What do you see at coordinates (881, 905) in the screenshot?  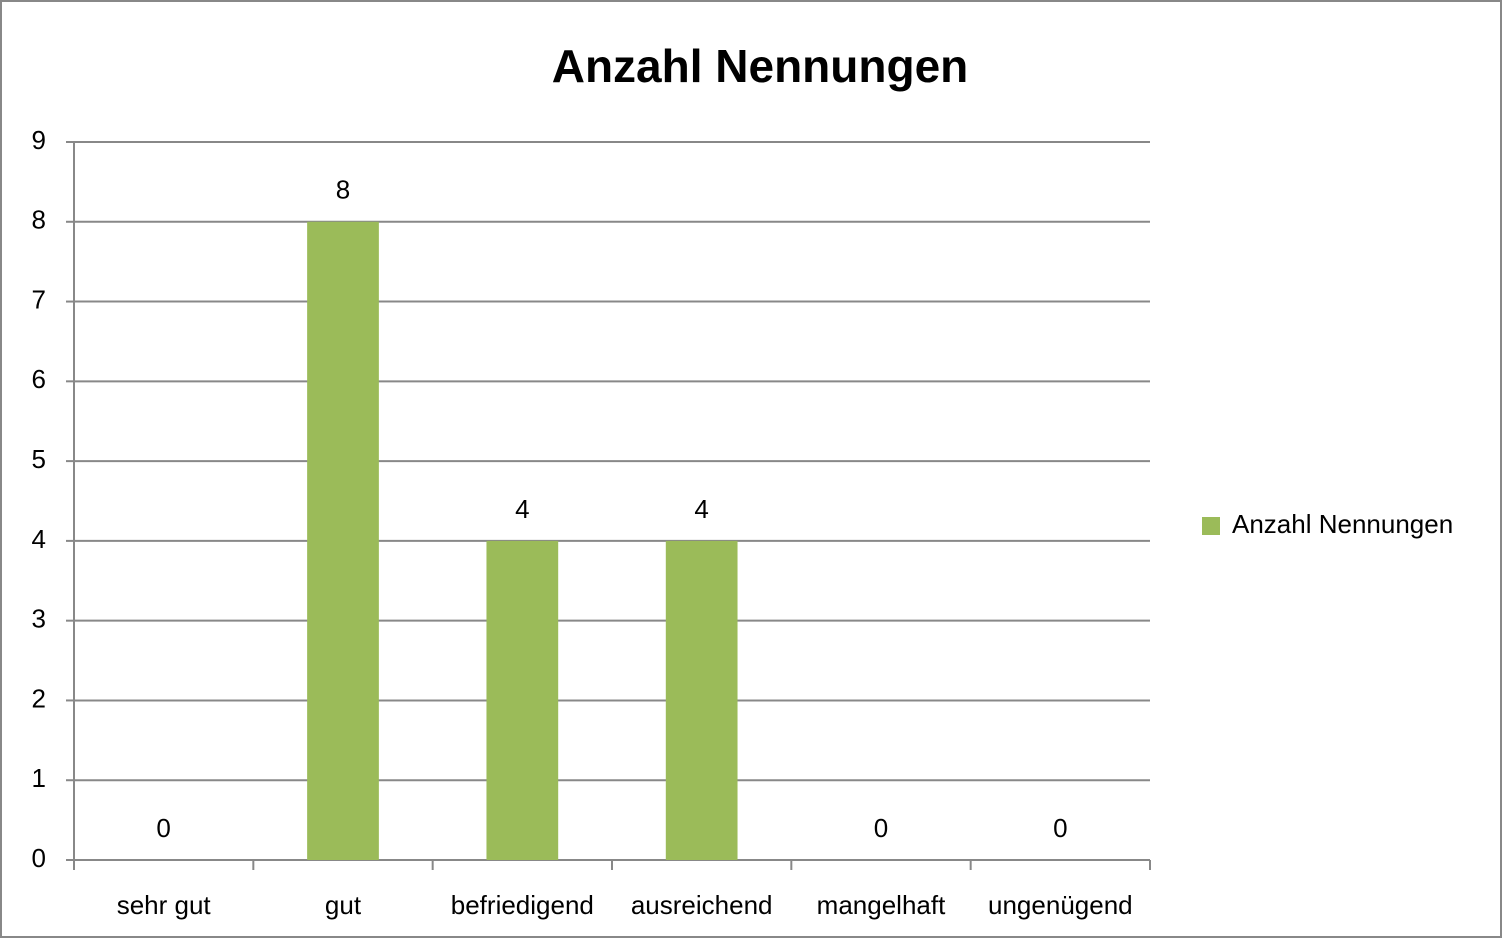 I see `x-tick-label: mangelhaft` at bounding box center [881, 905].